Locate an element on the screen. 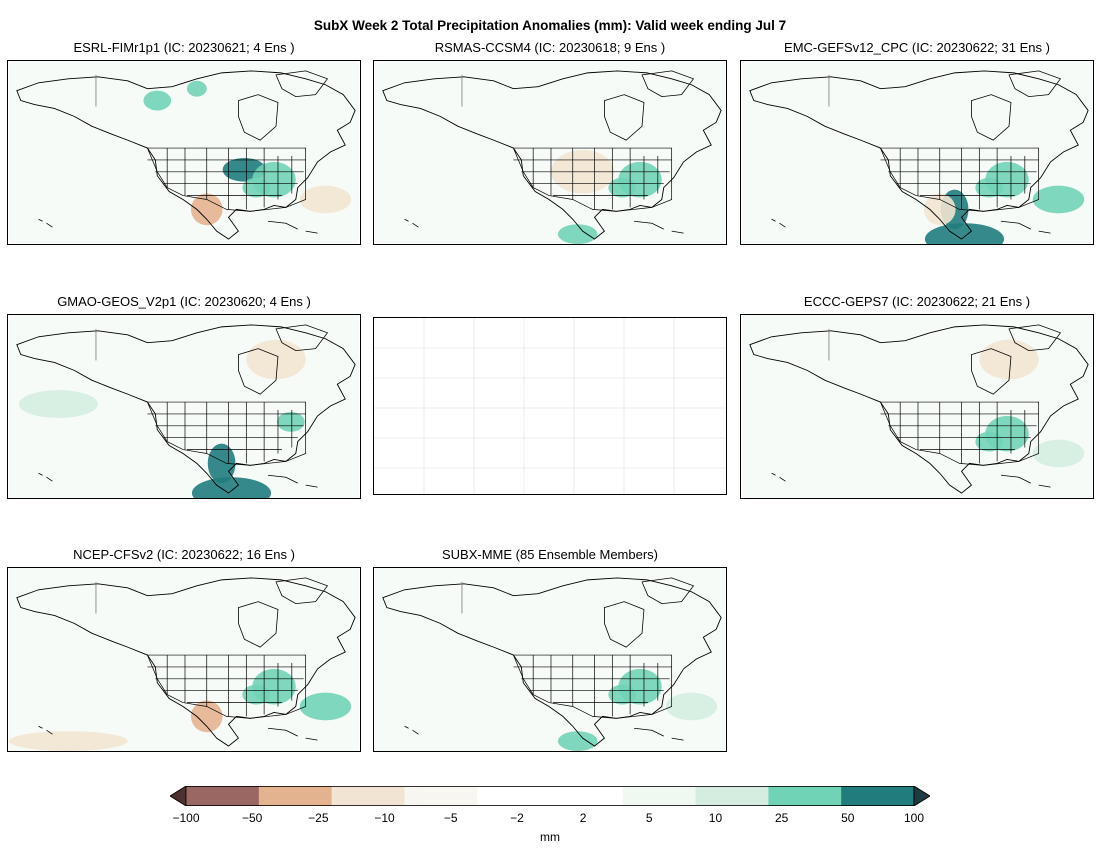 The height and width of the screenshot is (850, 1100). map-panel-mme is located at coordinates (550, 659).